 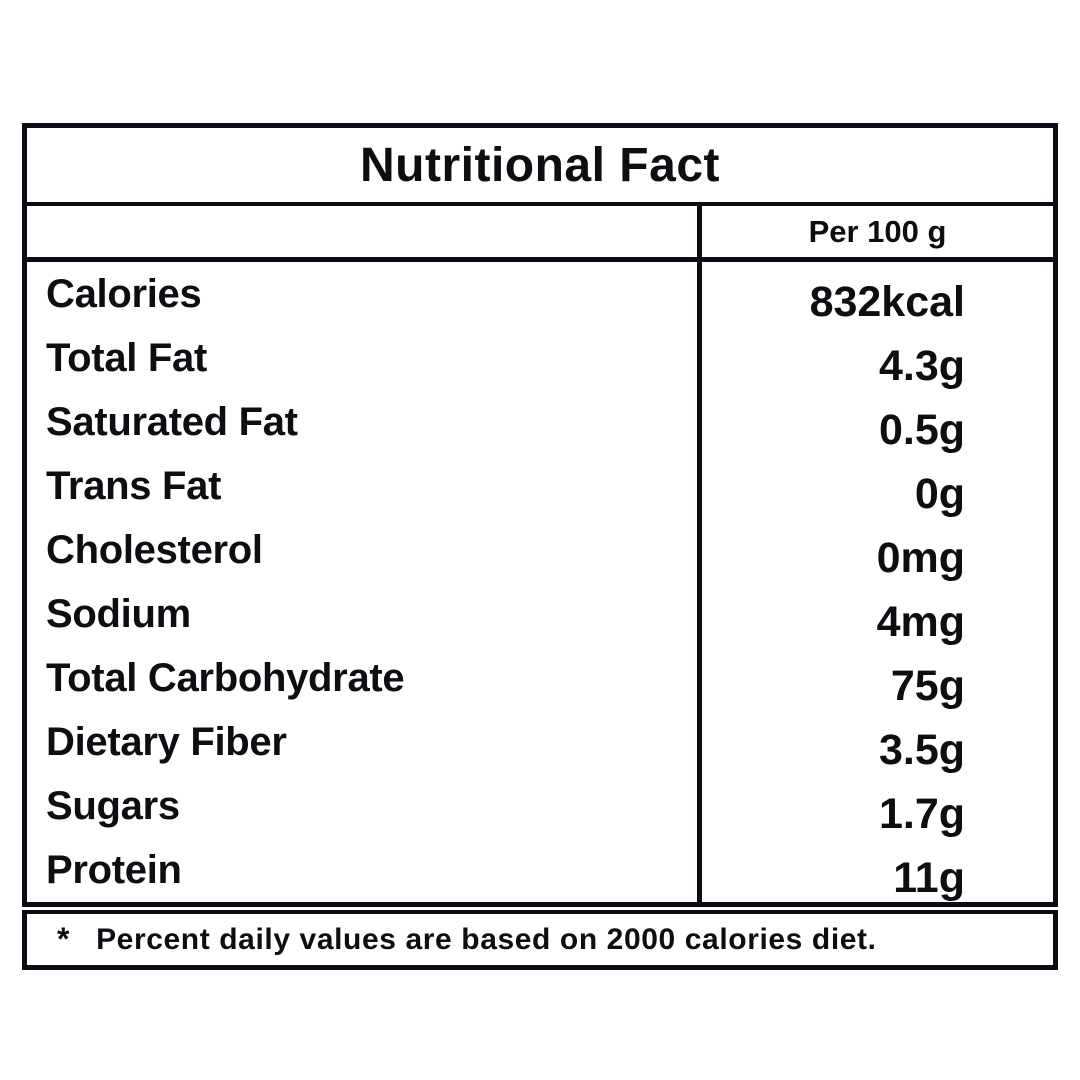 I want to click on nutrient-label: Sugars, so click(x=113, y=805).